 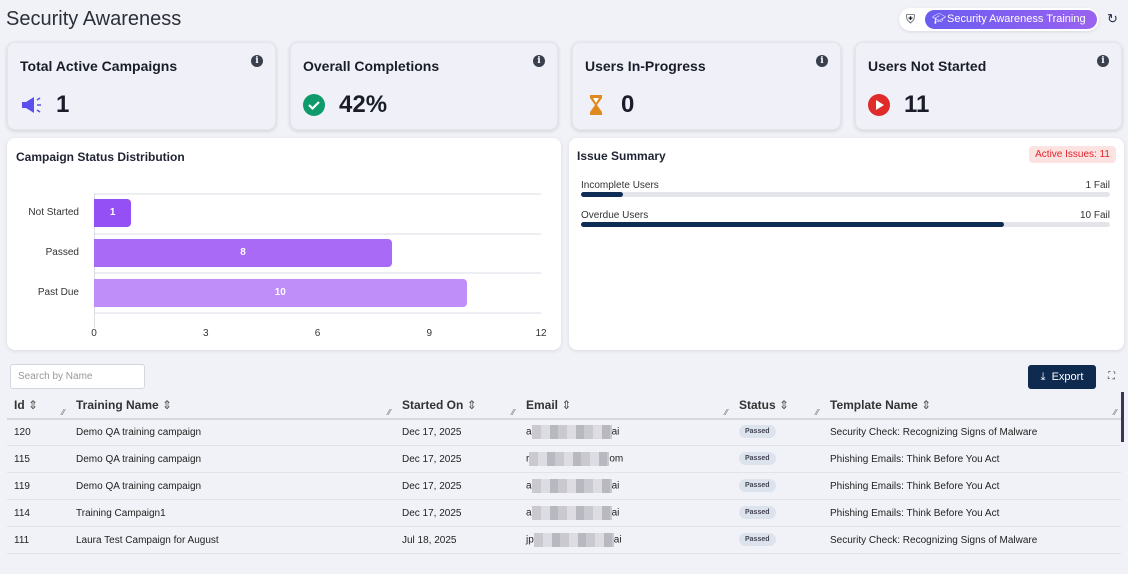 I want to click on cell-id: 119, so click(x=22, y=486).